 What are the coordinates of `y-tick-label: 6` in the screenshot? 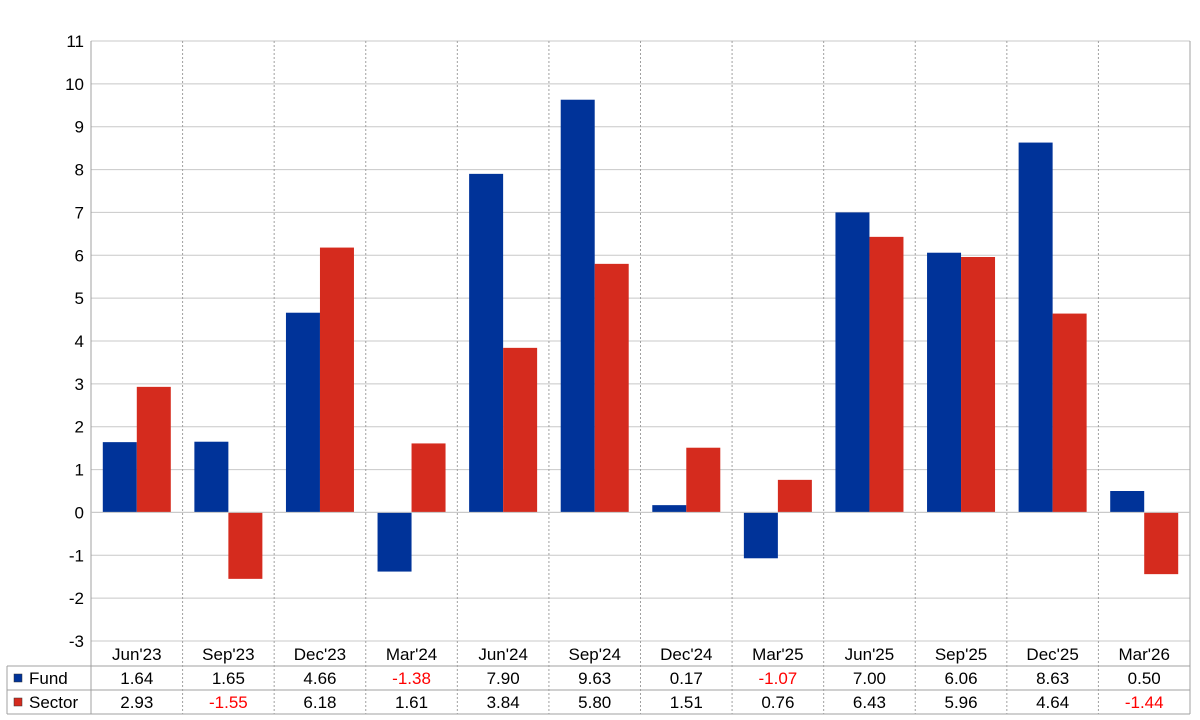 It's located at (79, 255).